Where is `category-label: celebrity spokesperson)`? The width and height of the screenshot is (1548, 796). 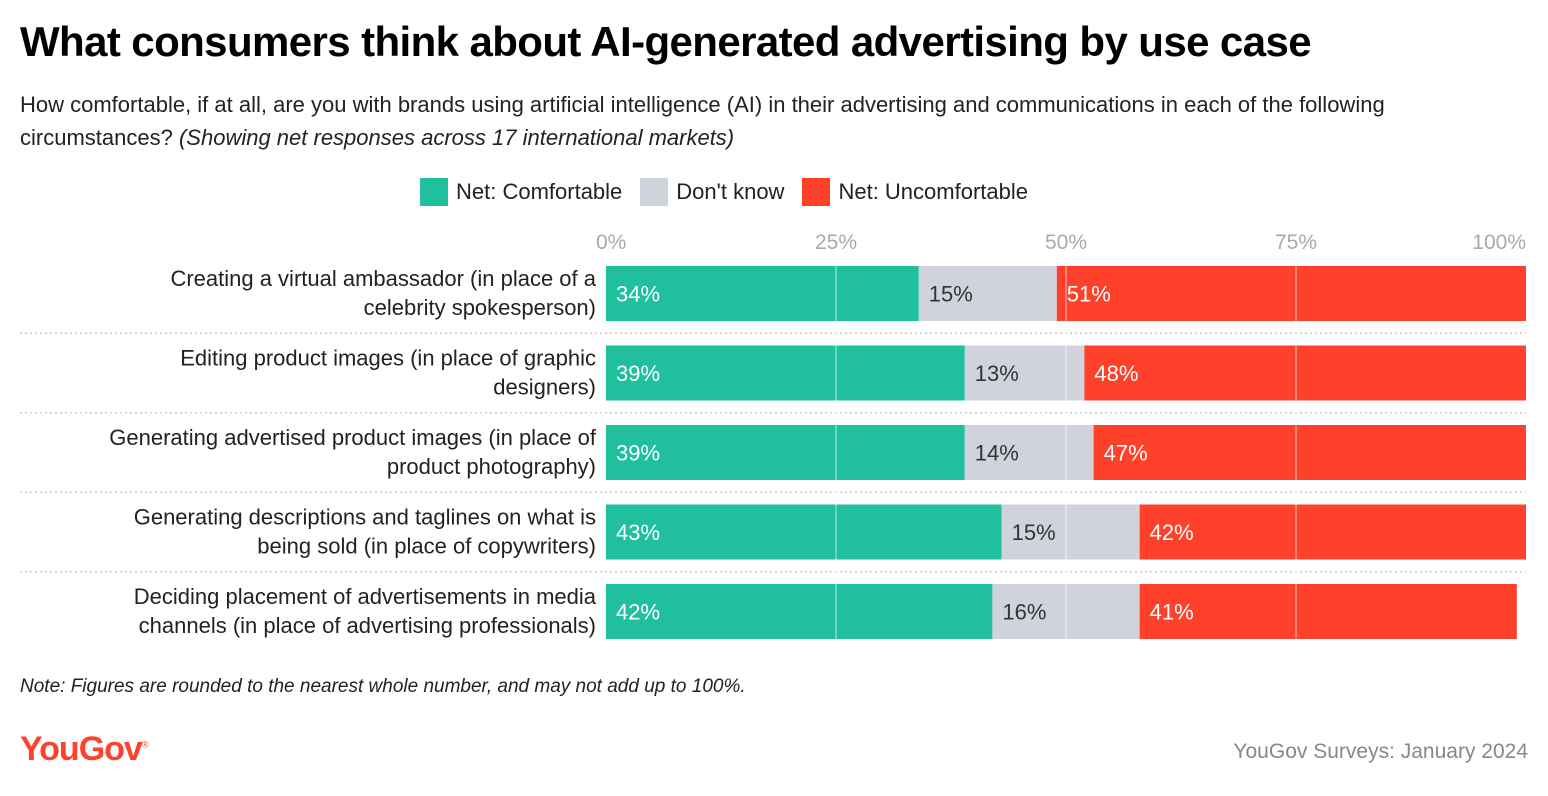 category-label: celebrity spokesperson) is located at coordinates (480, 307).